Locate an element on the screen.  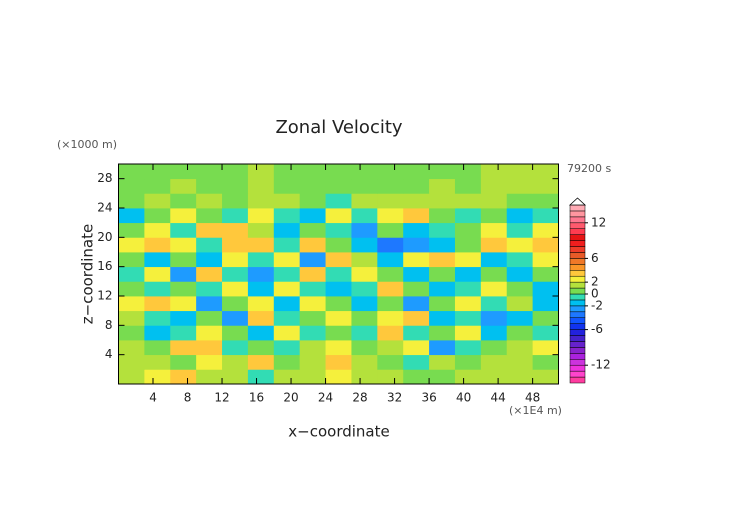
x-tick-label: 8 is located at coordinates (188, 398).